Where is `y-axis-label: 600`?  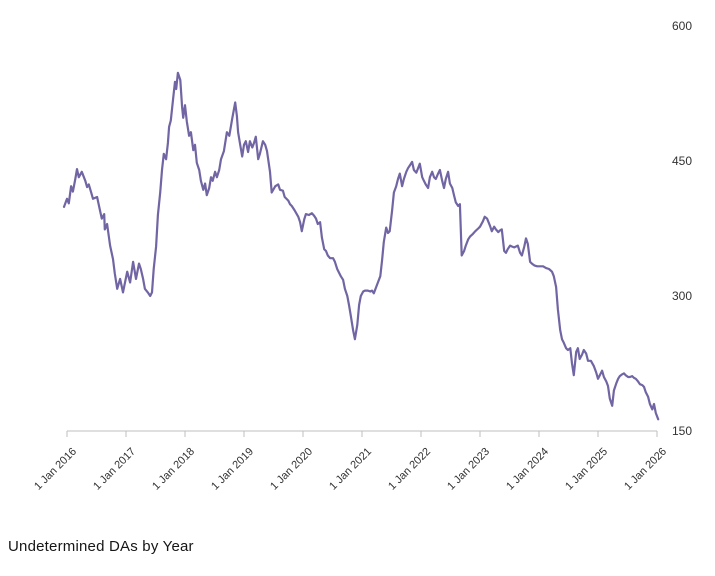 y-axis-label: 600 is located at coordinates (682, 26).